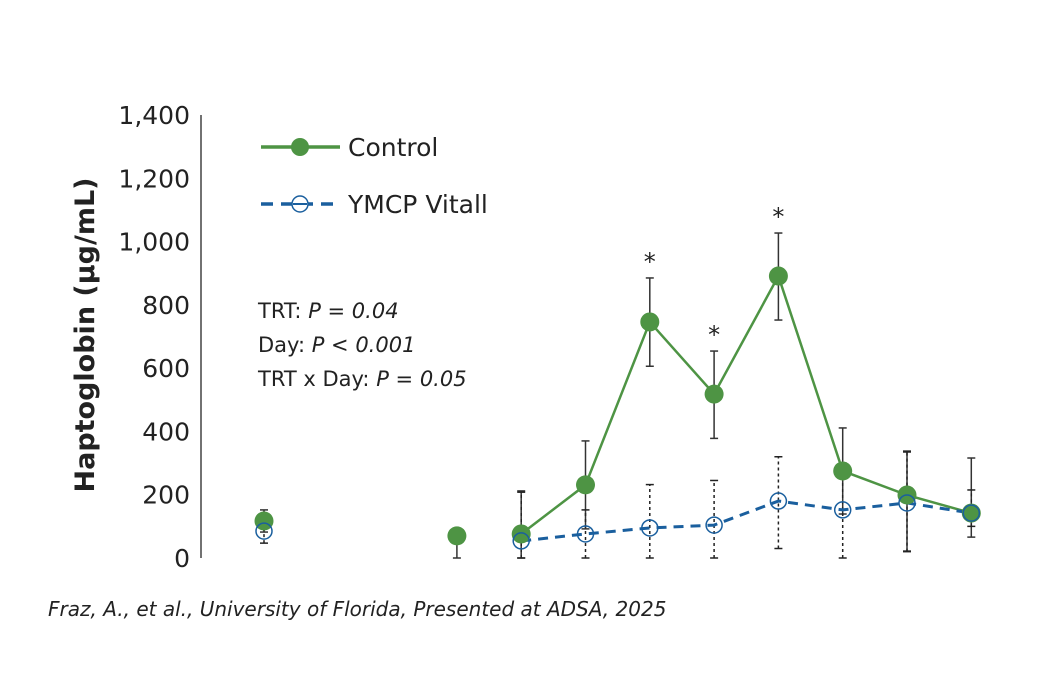 The width and height of the screenshot is (1050, 676). Describe the element at coordinates (279, 311) in the screenshot. I see `stat-label: TRT:` at that location.